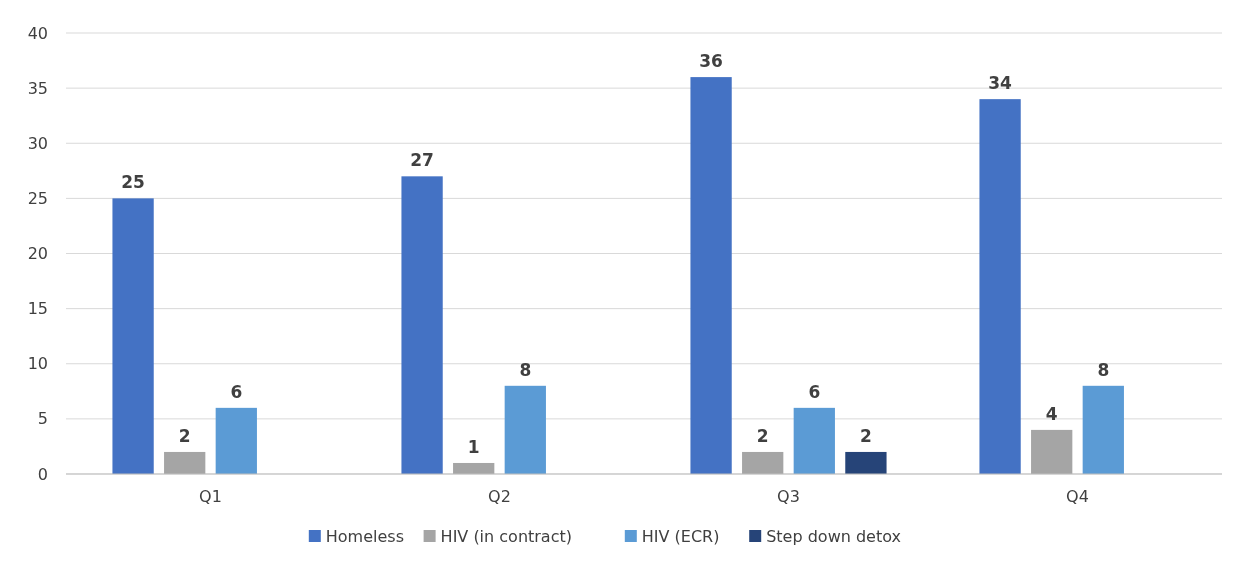 Image resolution: width=1240 pixels, height=566 pixels. Describe the element at coordinates (42, 474) in the screenshot. I see `y-tick-label: 0` at that location.